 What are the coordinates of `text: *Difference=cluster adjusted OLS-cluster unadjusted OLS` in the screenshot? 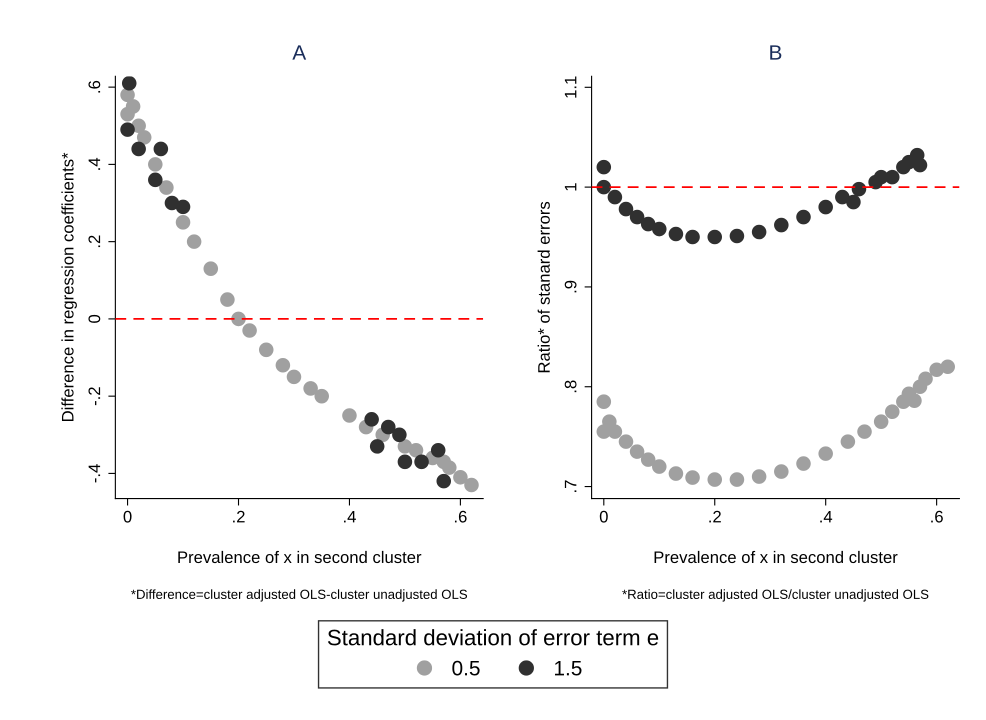 It's located at (299, 595).